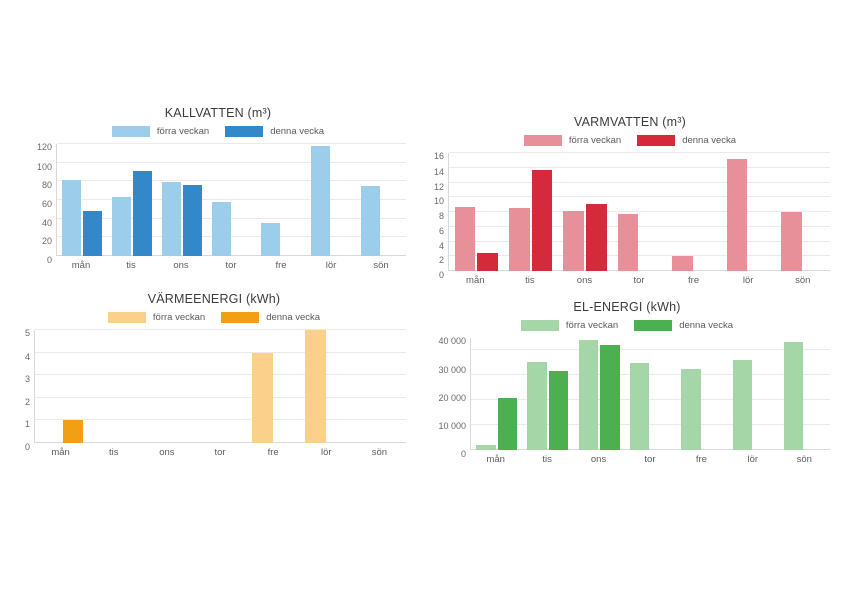  Describe the element at coordinates (326, 452) in the screenshot. I see `x-axis-label: lör` at that location.